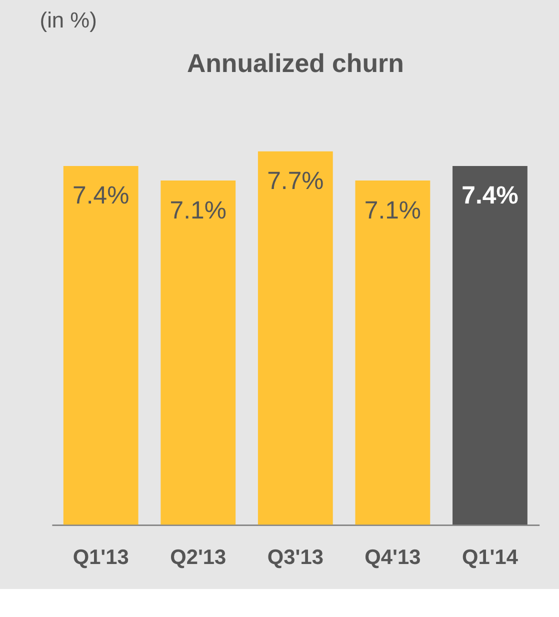 The image size is (559, 617). I want to click on x-tick-label: Q2'13, so click(198, 558).